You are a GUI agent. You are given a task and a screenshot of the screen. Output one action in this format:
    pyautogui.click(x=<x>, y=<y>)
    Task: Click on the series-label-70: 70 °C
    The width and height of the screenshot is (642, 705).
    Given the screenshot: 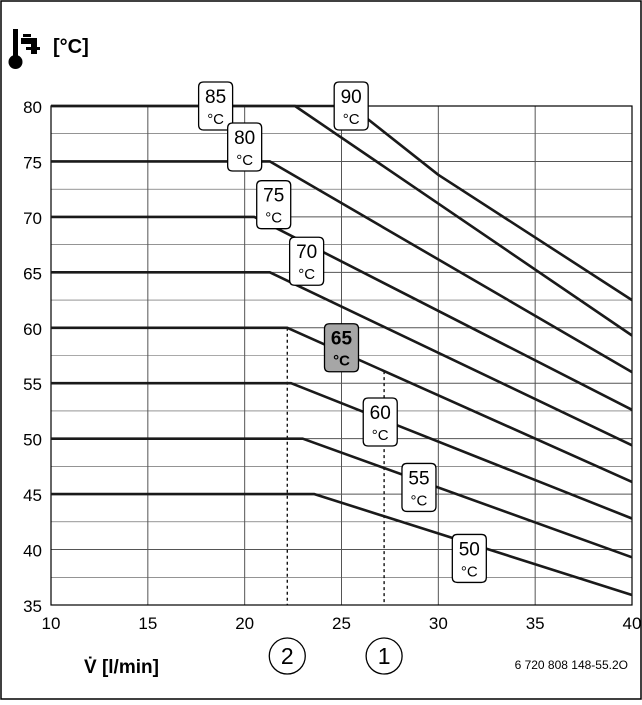 What is the action you would take?
    pyautogui.click(x=306, y=261)
    